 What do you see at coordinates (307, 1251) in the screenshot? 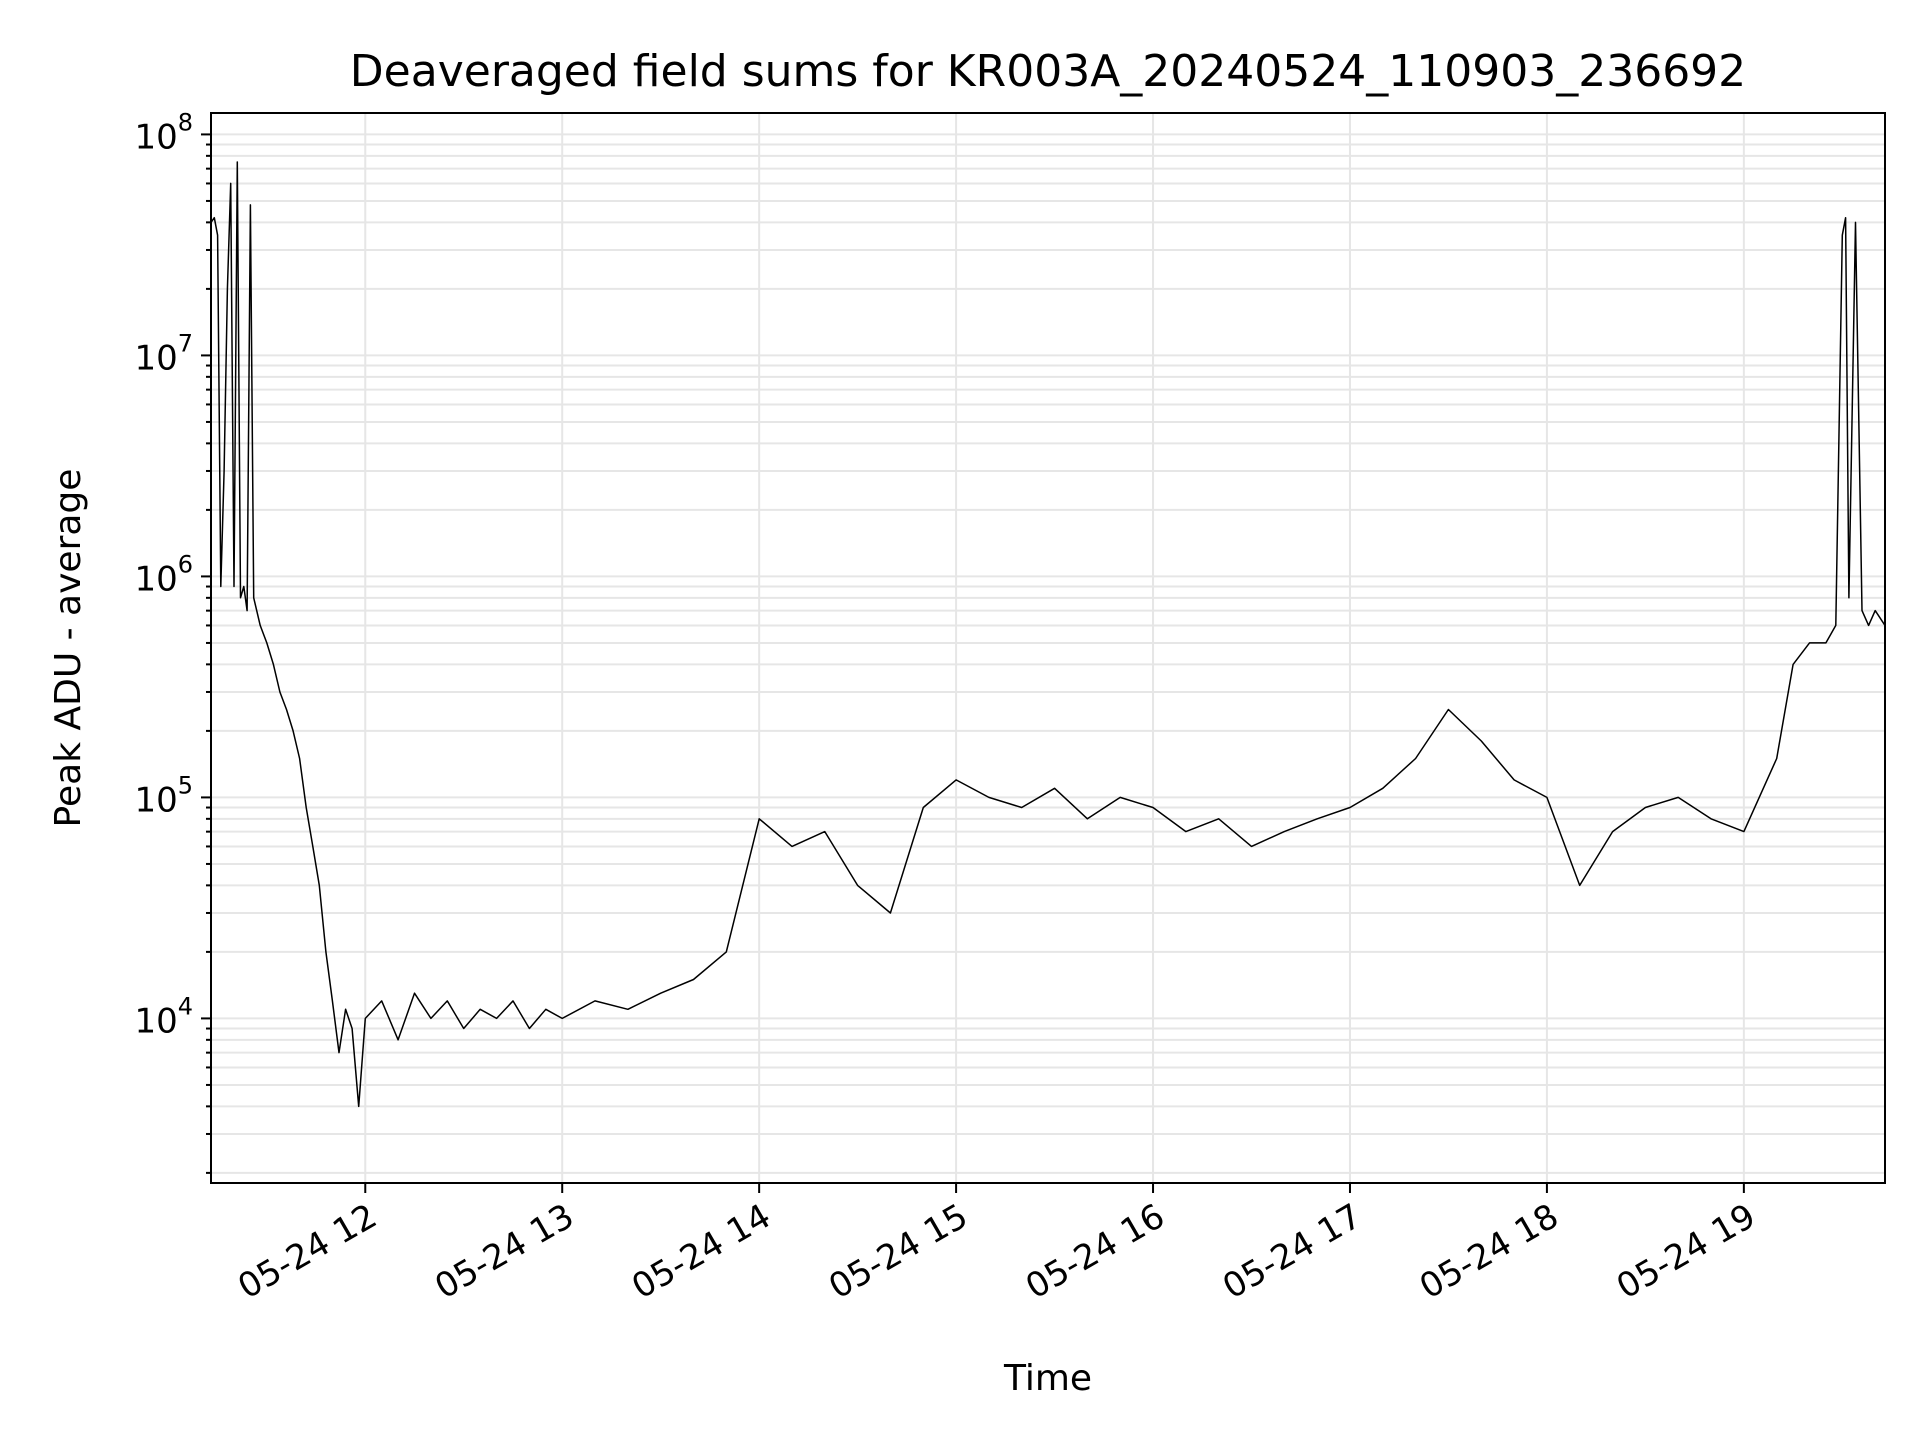
I see `x-tick-label: 05-24 12` at bounding box center [307, 1251].